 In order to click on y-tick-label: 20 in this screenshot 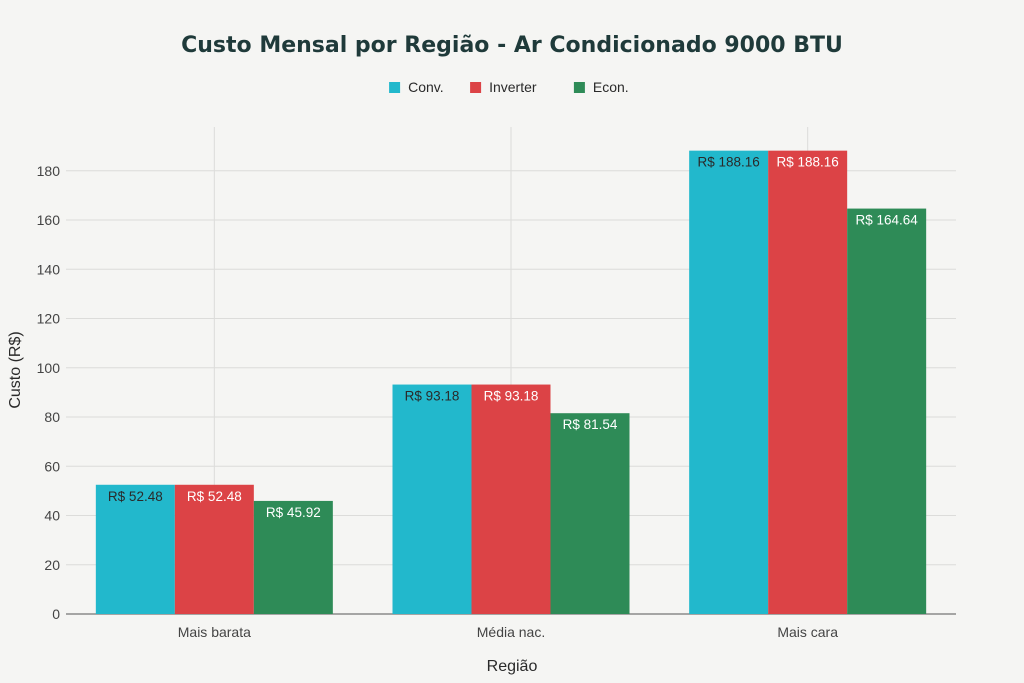, I will do `click(52, 565)`.